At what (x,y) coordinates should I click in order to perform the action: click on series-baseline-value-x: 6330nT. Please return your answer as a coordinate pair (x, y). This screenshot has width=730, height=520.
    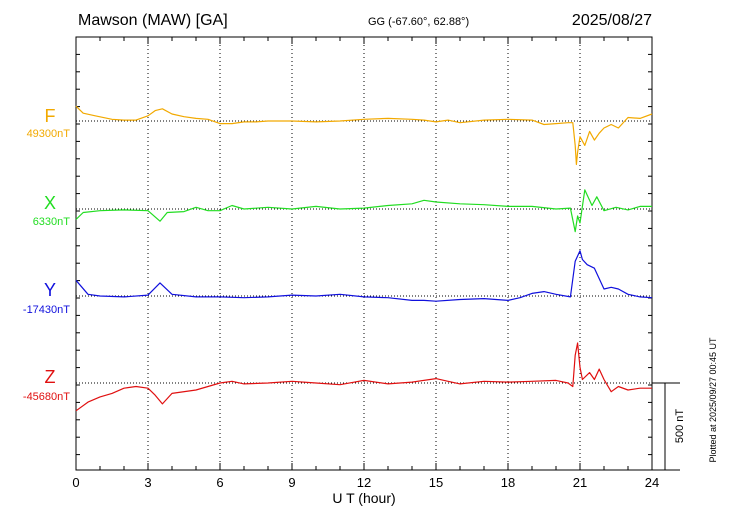
    Looking at the image, I should click on (52, 222).